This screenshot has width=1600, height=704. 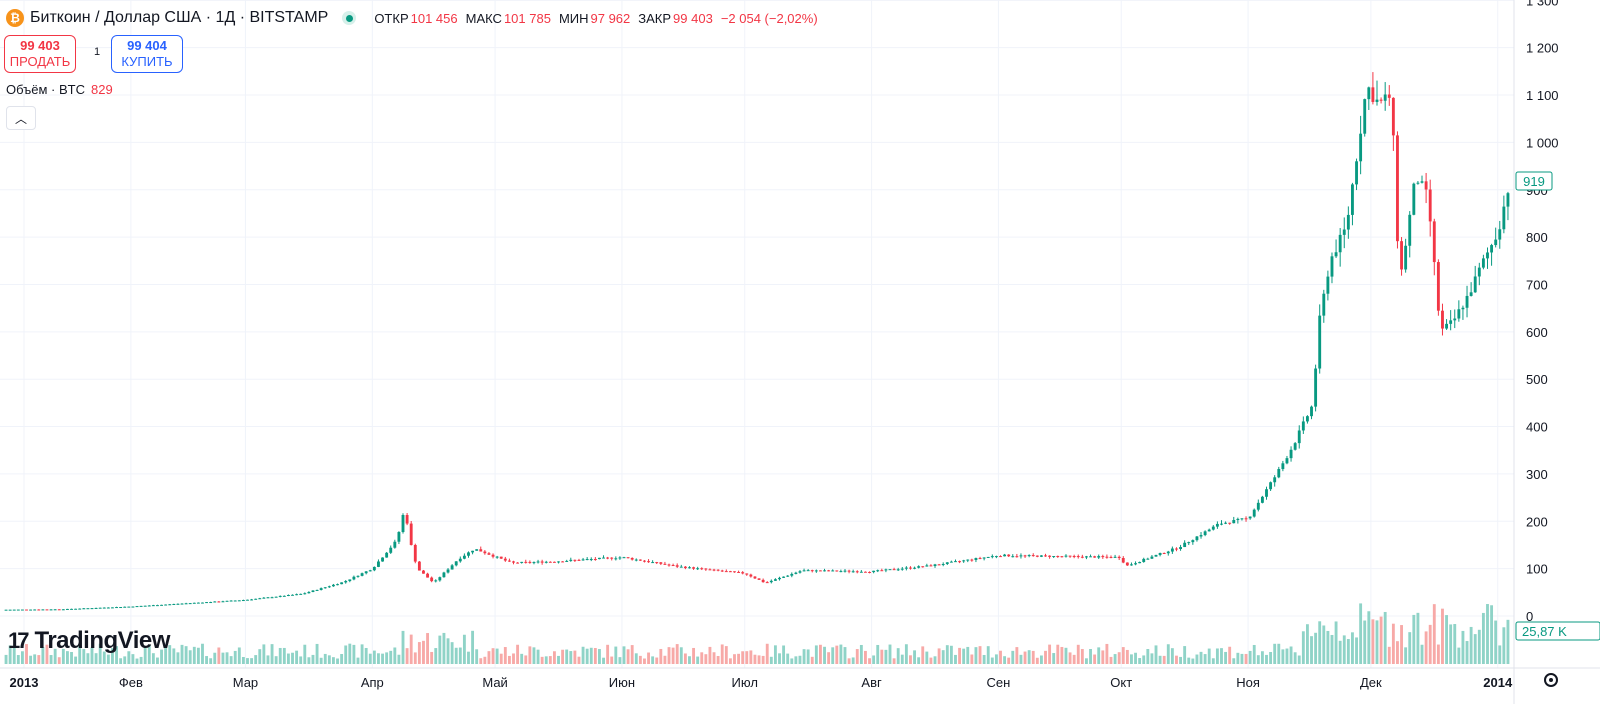 What do you see at coordinates (40, 54) in the screenshot?
I see `sell-button: 99 403 ПРОДАТЬ` at bounding box center [40, 54].